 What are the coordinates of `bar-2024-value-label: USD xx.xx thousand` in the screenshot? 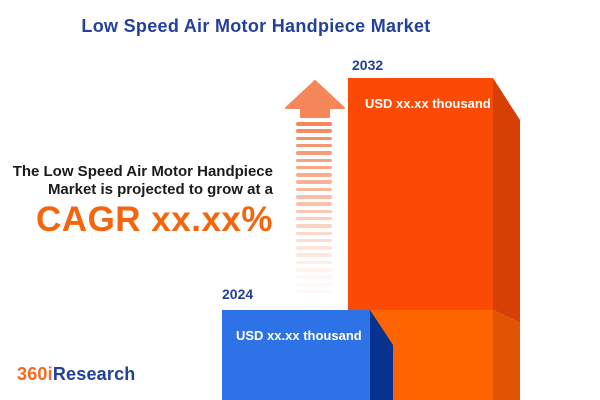 It's located at (299, 335).